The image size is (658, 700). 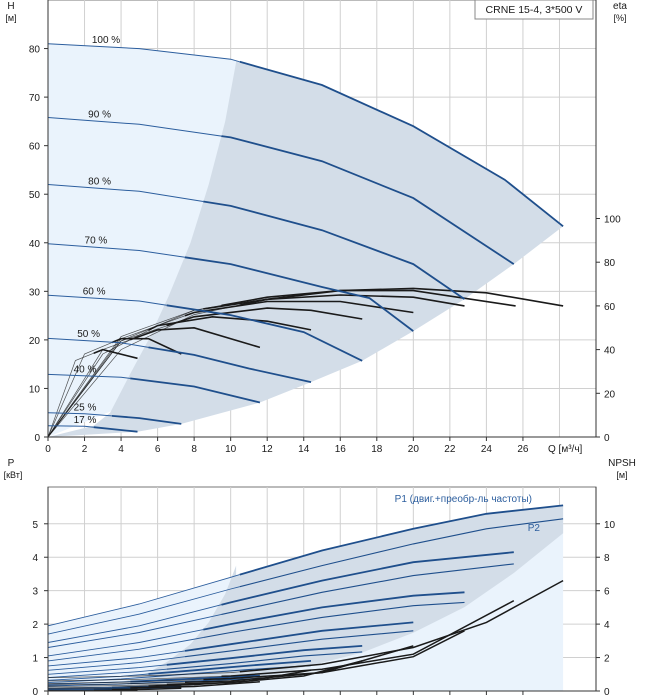 What do you see at coordinates (523, 449) in the screenshot?
I see `x-tick-label: 26` at bounding box center [523, 449].